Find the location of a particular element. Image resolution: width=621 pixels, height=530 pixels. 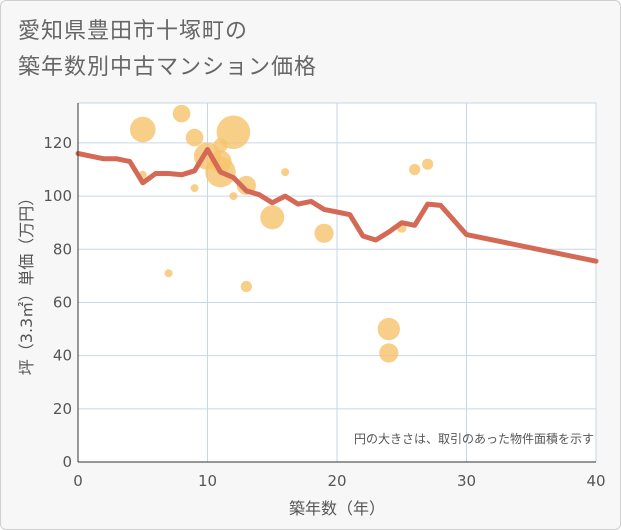

chart-title: 愛知県豊田市十塚町の 築年数別中古マンション価格 is located at coordinates (167, 50).